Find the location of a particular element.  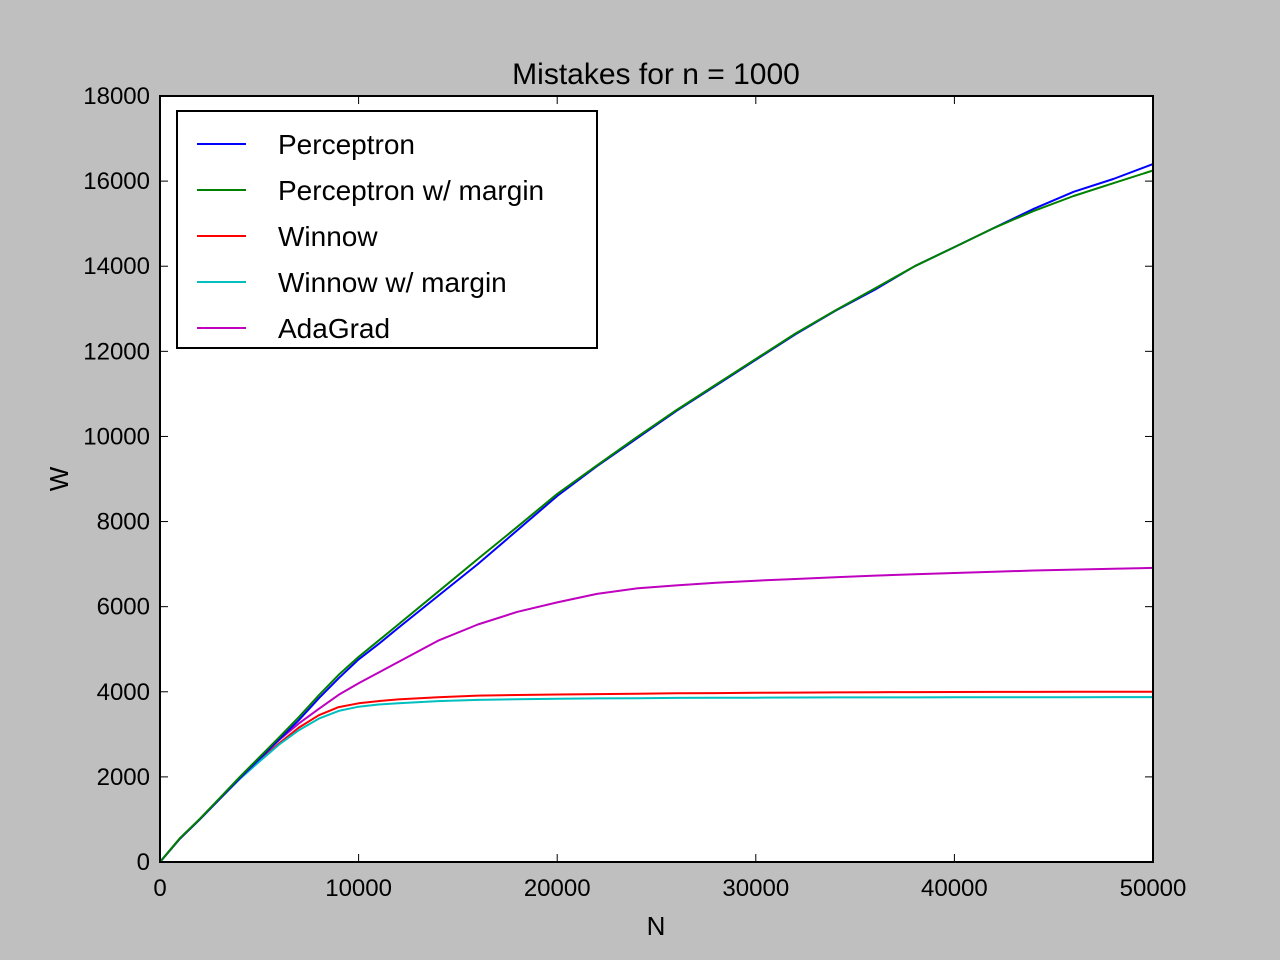

x-tick-label: 30000 is located at coordinates (755, 888).